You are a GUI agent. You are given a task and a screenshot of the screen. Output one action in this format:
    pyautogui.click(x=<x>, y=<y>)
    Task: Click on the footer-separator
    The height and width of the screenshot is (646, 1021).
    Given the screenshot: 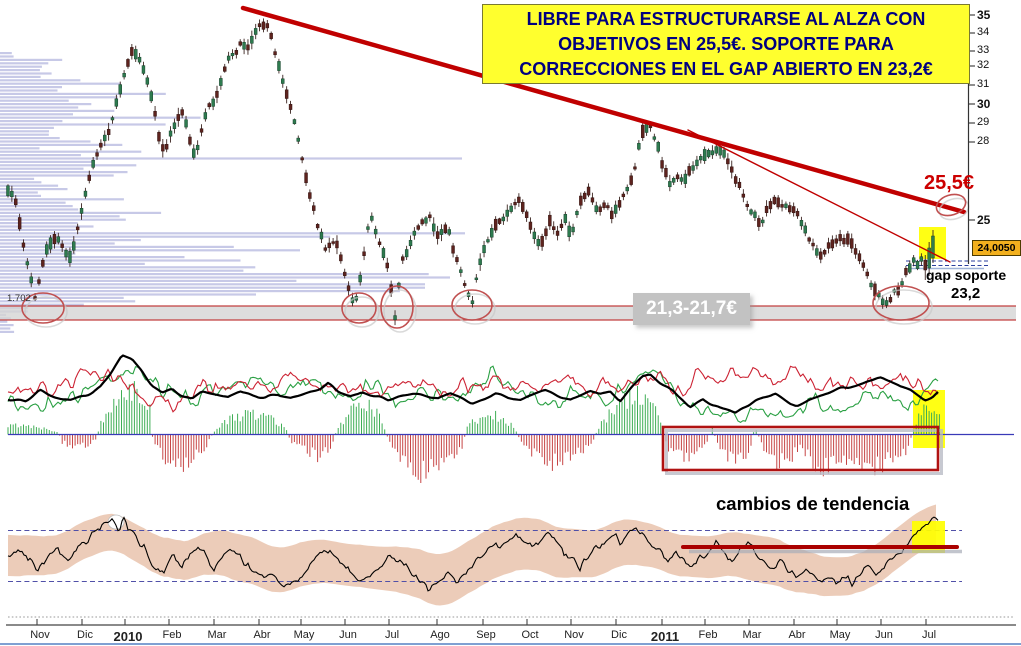 What is the action you would take?
    pyautogui.click(x=510, y=644)
    